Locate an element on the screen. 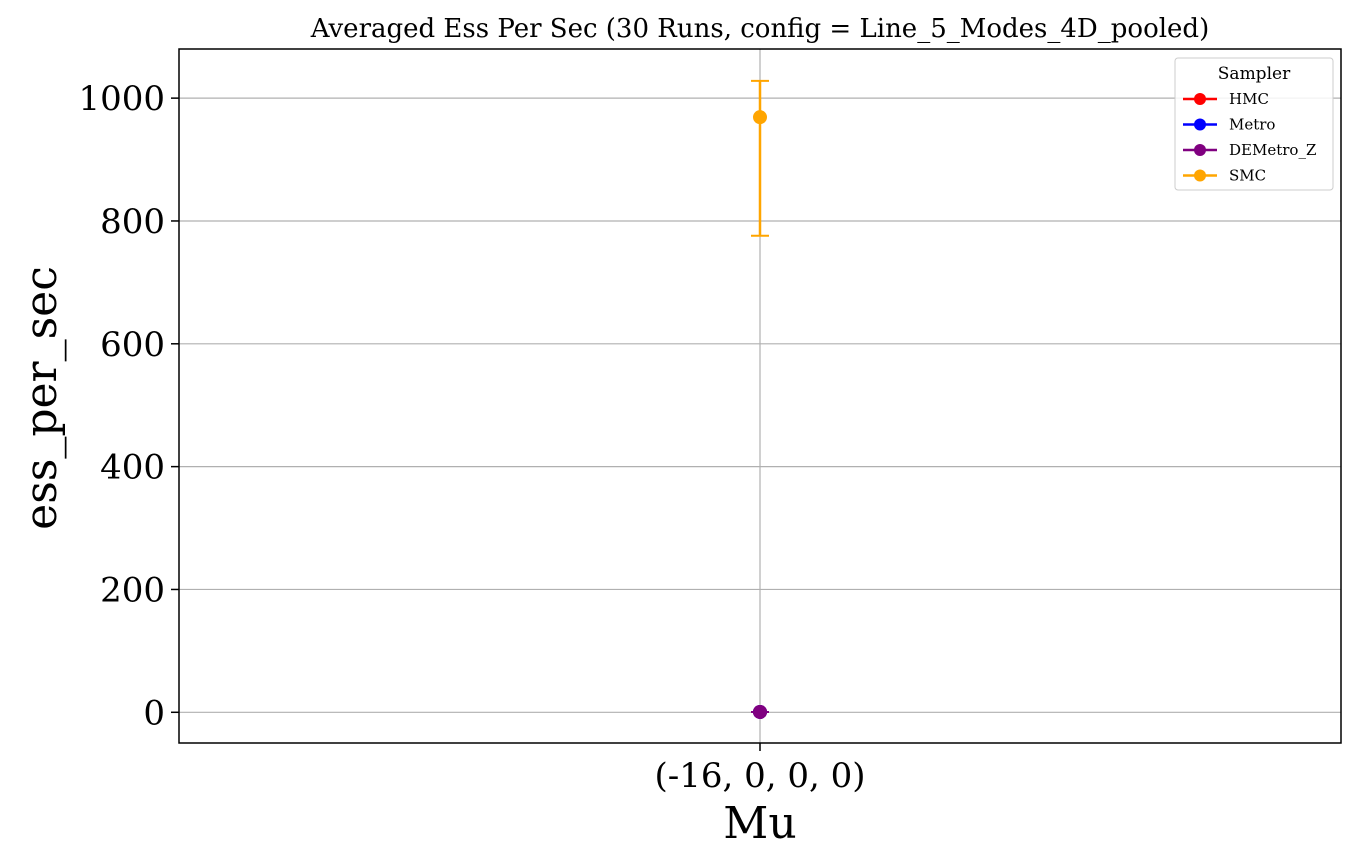 This screenshot has height=866, width=1356. data-points is located at coordinates (760, 414).